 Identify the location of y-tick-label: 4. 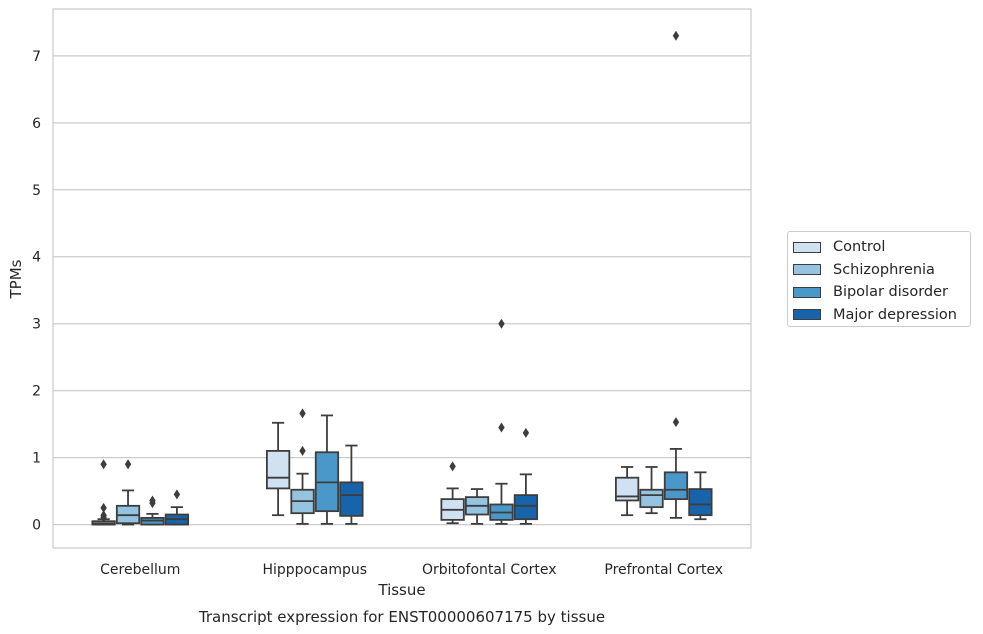
(36, 258).